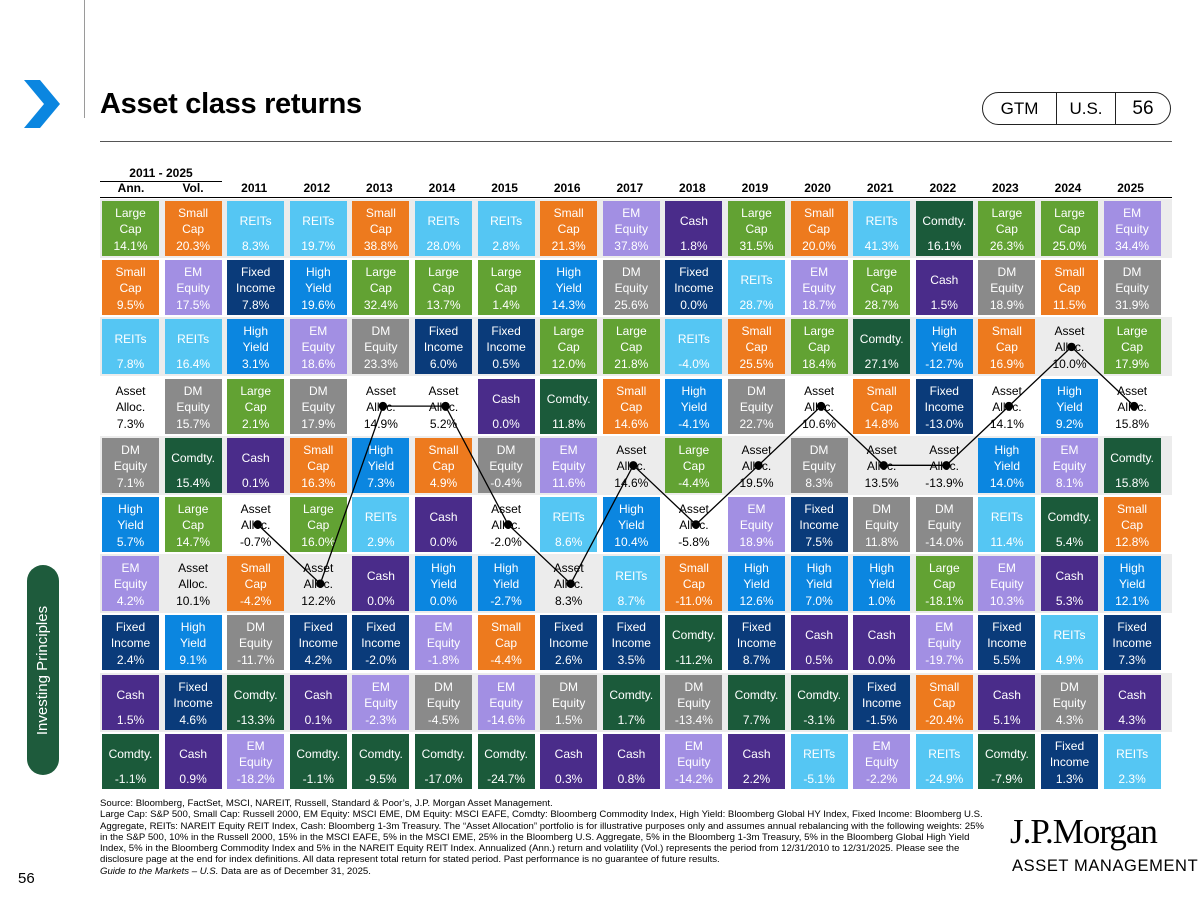 Image resolution: width=1200 pixels, height=900 pixels. I want to click on year-2024-cell-dm-equity: DM Equity 4.3%, so click(1069, 702).